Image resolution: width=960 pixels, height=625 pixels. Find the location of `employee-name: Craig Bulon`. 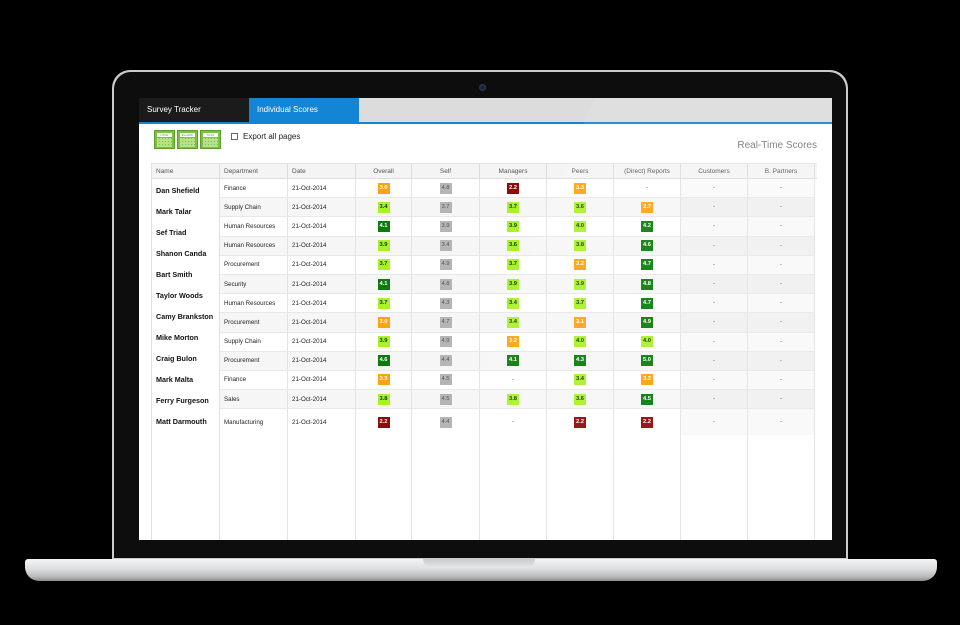

employee-name: Craig Bulon is located at coordinates (176, 358).